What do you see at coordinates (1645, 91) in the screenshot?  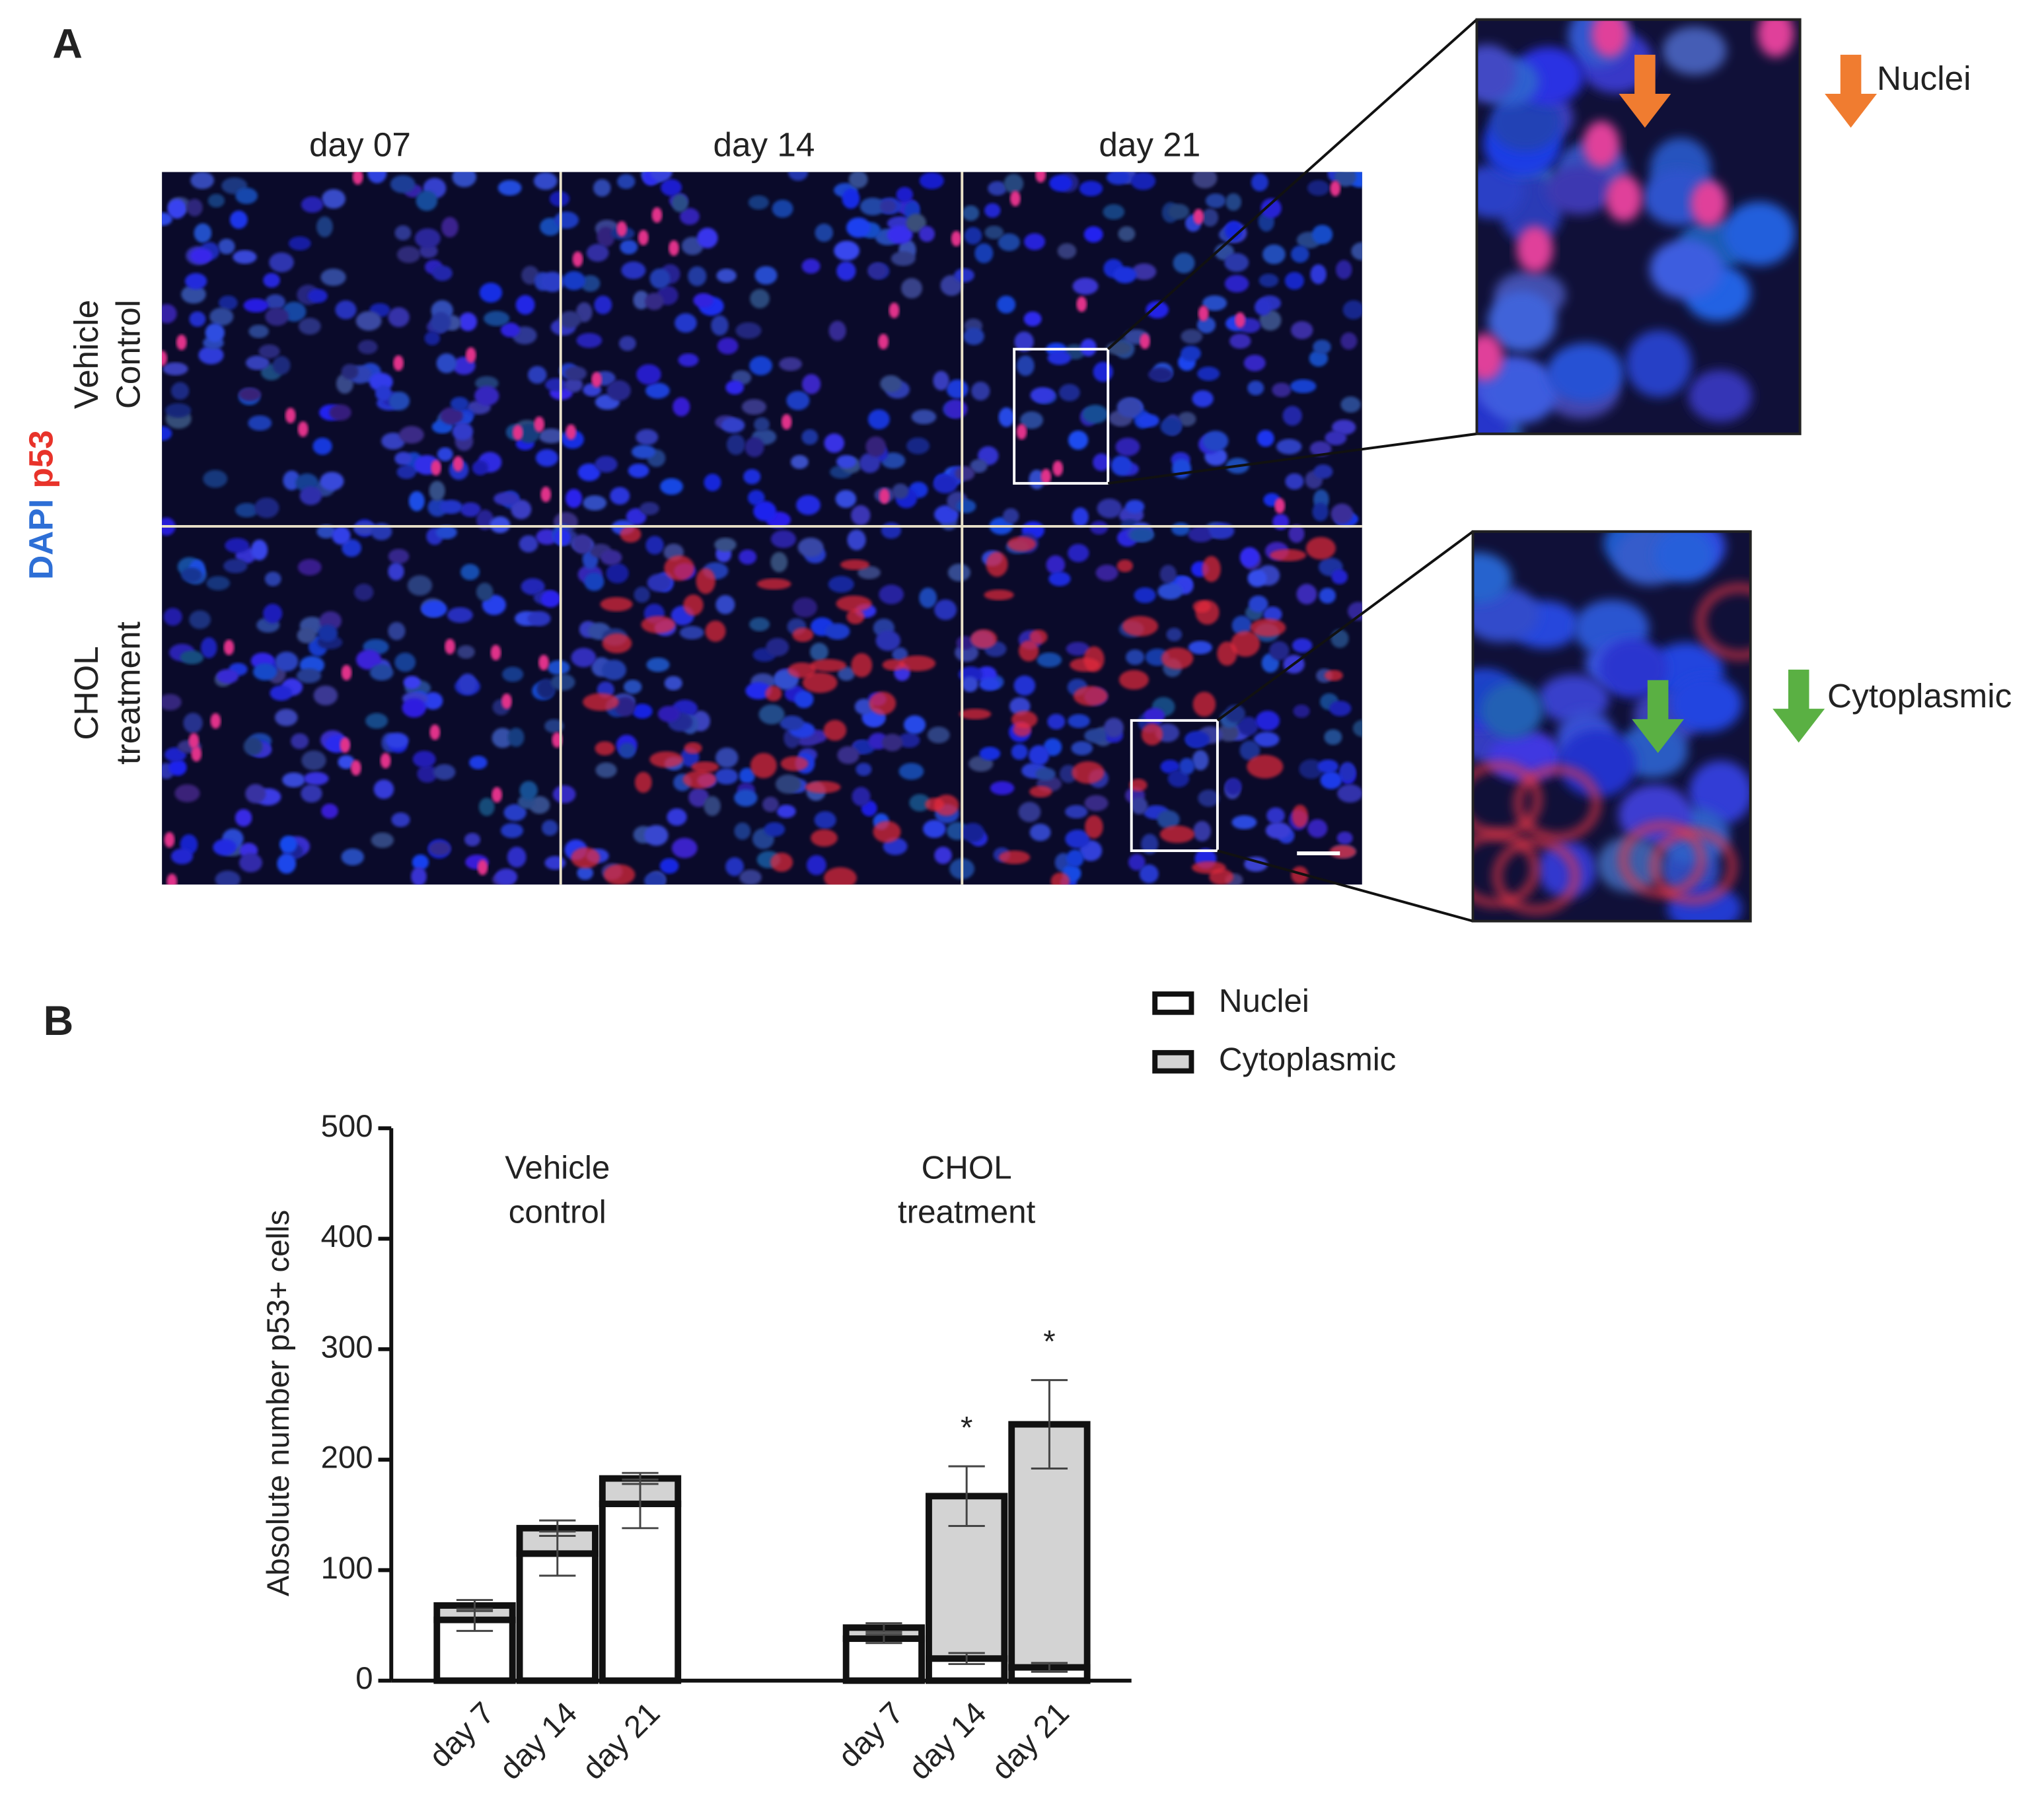 I see `arrow-nuclei` at bounding box center [1645, 91].